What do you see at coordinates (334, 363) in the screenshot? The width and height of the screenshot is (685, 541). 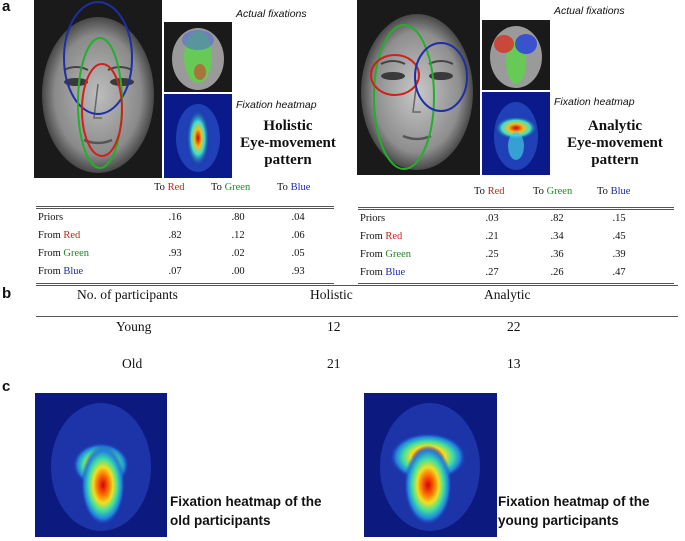 I see `participants-row-holistic: 21` at bounding box center [334, 363].